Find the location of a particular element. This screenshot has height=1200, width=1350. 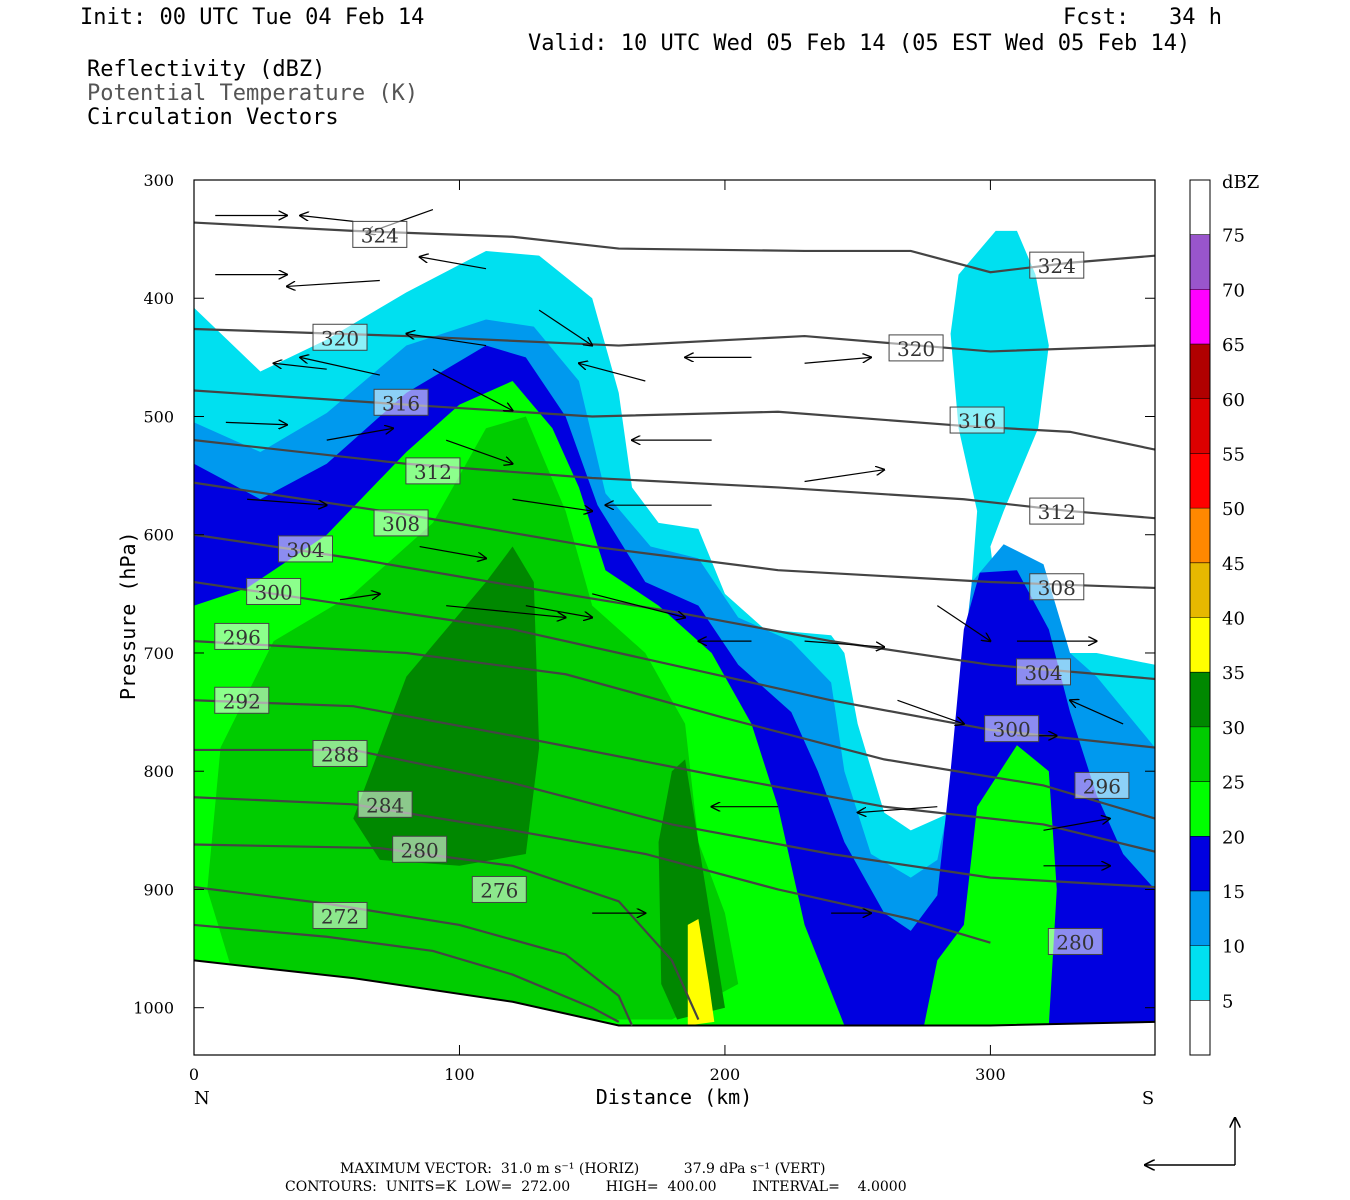

x-end-label-south: S is located at coordinates (1148, 1098).